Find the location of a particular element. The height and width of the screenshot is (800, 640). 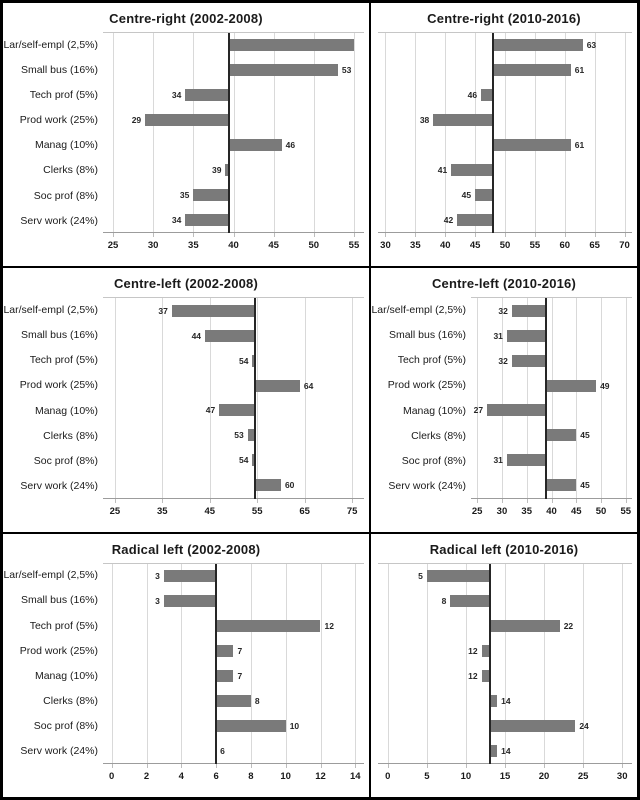

x-axis: 25 30 35 40 45 50 55 is located at coordinates (233, 246).